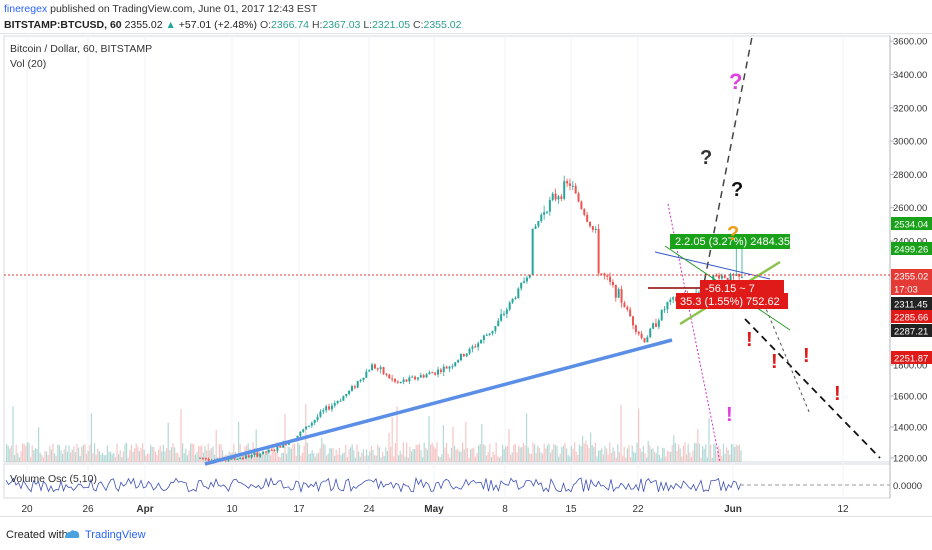 The image size is (932, 550). What do you see at coordinates (726, 170) in the screenshot?
I see `bull-dashed-line` at bounding box center [726, 170].